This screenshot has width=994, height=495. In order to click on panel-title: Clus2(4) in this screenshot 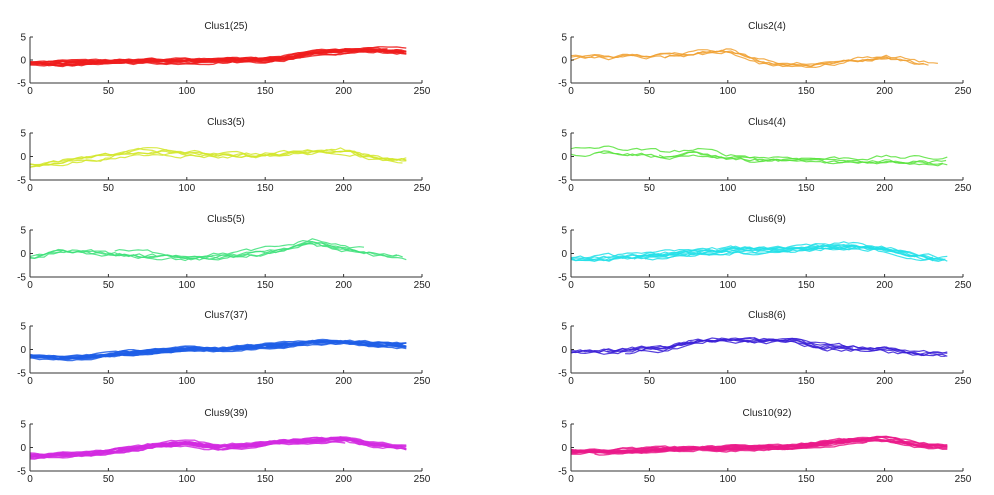, I will do `click(767, 26)`.